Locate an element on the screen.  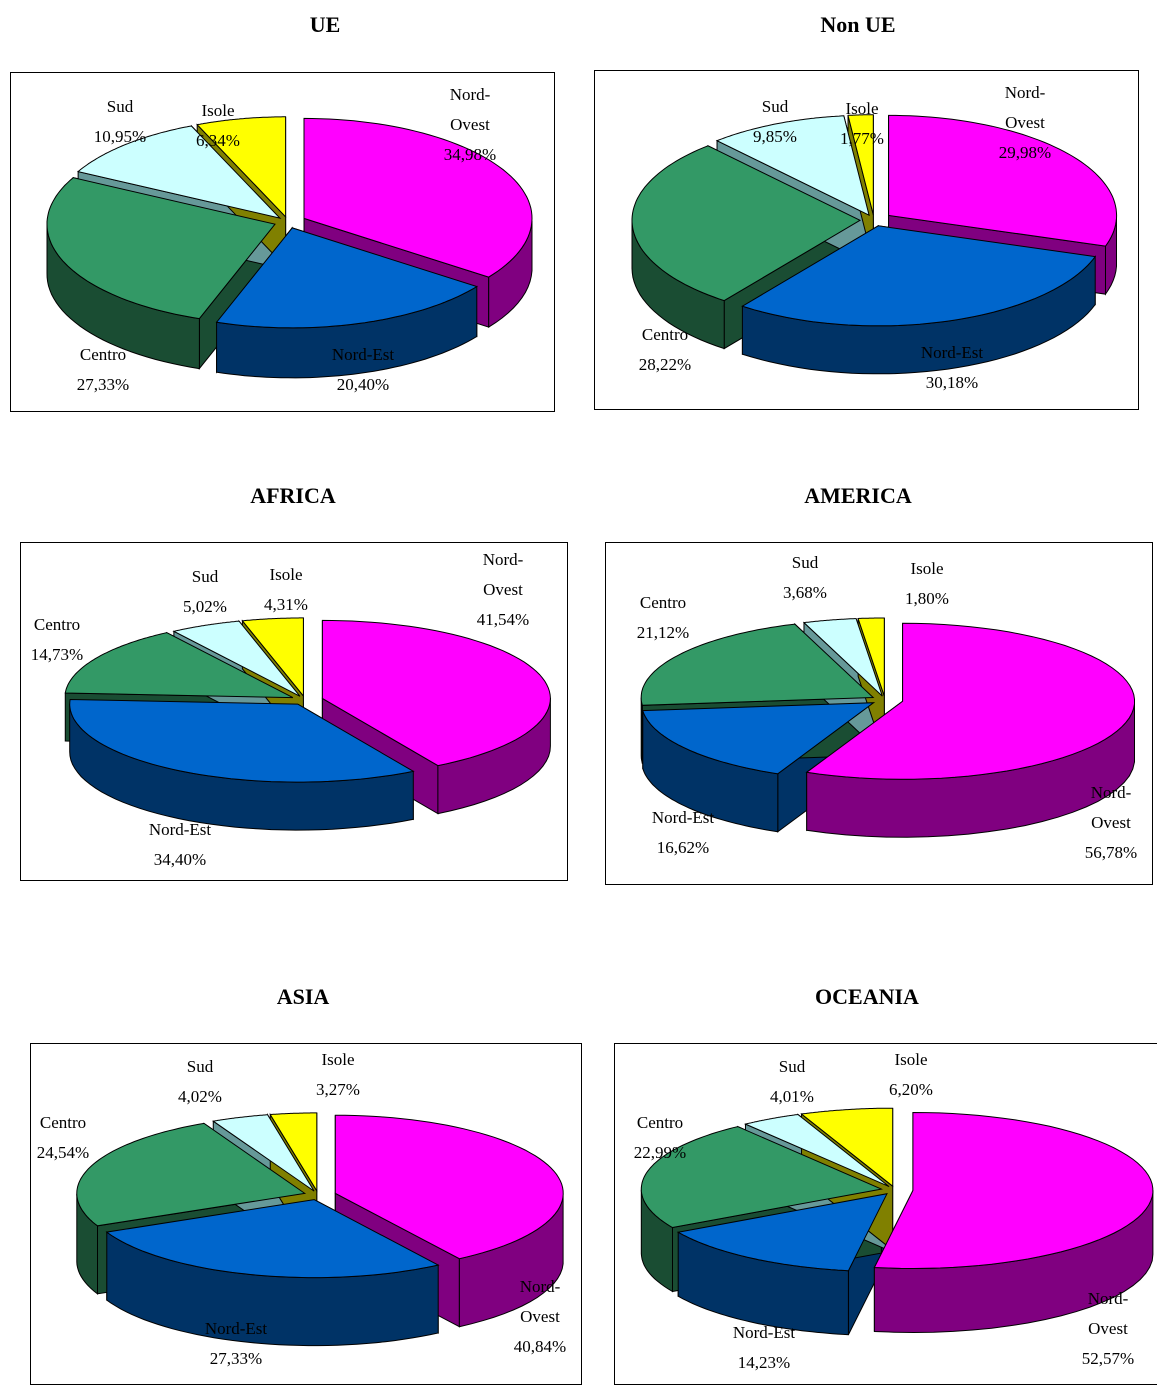
slice-pct-africa-isole: 4,31% is located at coordinates (286, 604).